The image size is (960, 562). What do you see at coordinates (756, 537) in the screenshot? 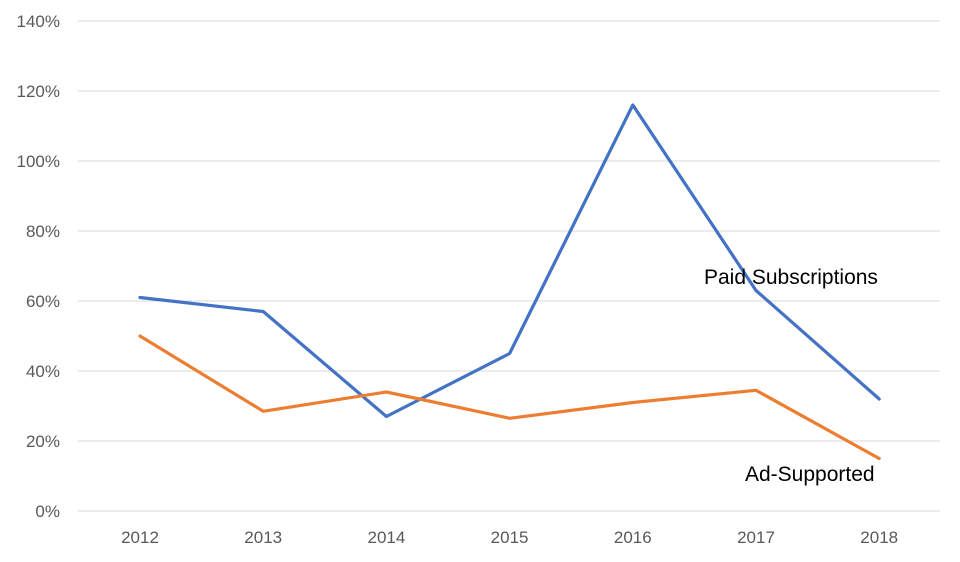
I see `x-tick-label: 2017` at bounding box center [756, 537].